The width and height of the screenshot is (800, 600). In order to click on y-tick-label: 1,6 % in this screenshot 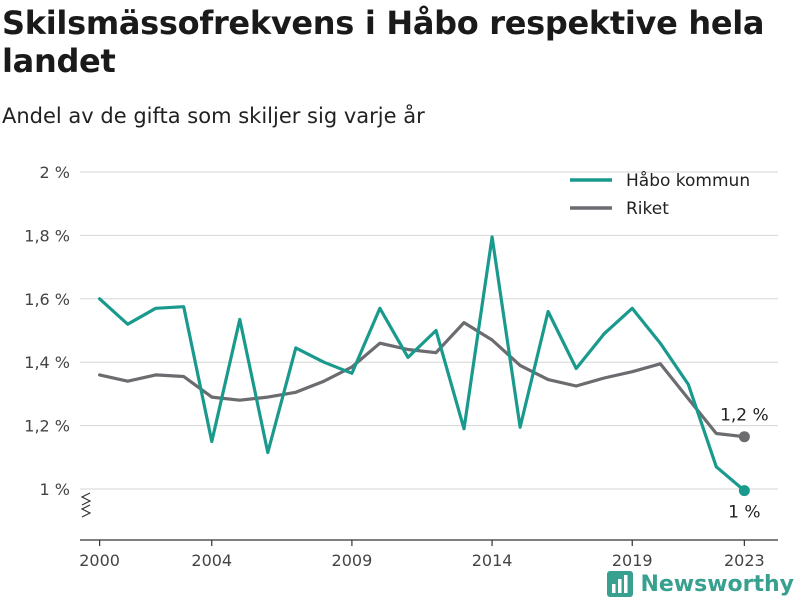, I will do `click(47, 299)`.